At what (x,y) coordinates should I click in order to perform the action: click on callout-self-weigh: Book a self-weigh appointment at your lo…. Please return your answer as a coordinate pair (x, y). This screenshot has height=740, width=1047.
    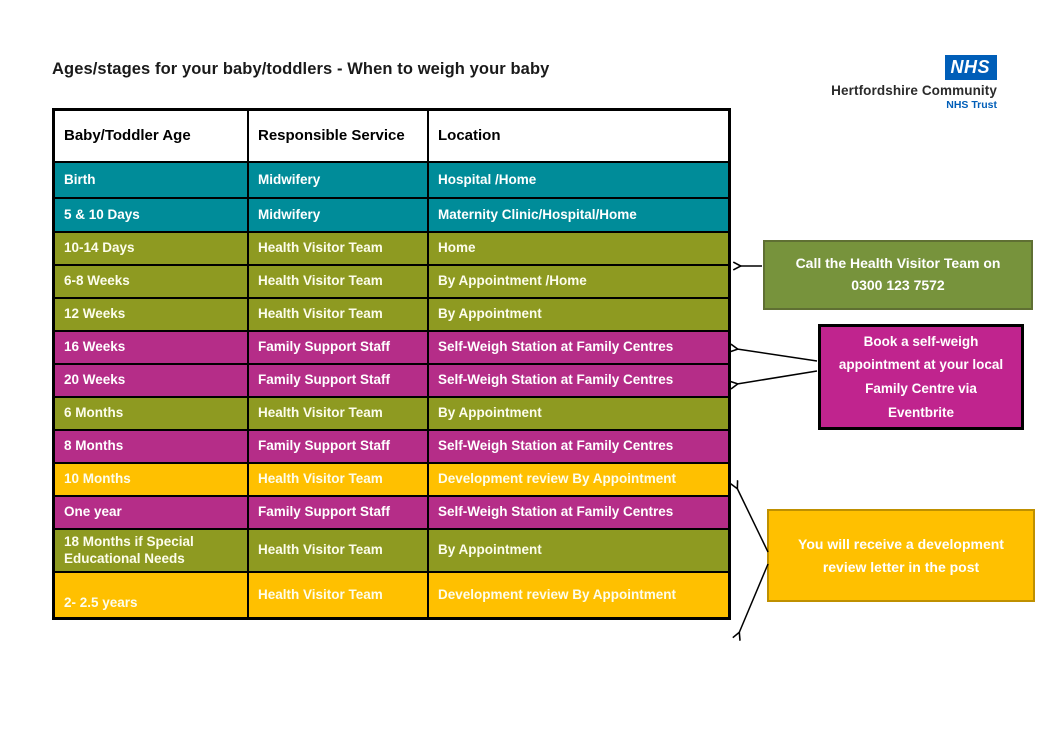
    Looking at the image, I should click on (921, 377).